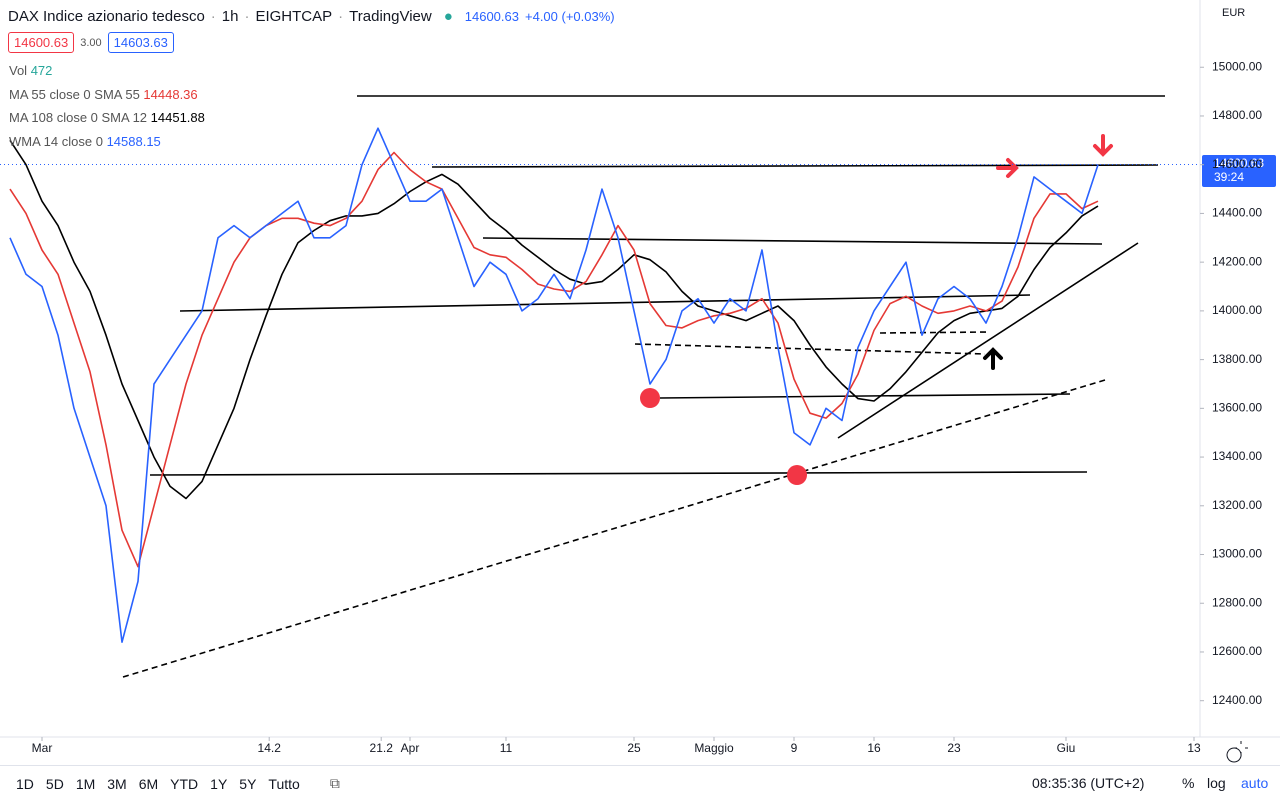 The height and width of the screenshot is (800, 1280). Describe the element at coordinates (410, 748) in the screenshot. I see `x-tick-label: Apr` at that location.